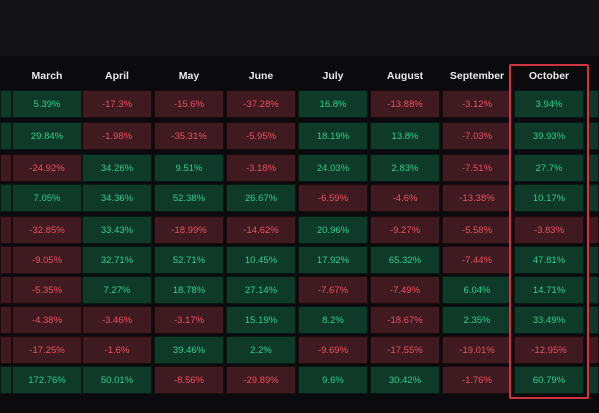 The width and height of the screenshot is (599, 413). What do you see at coordinates (549, 136) in the screenshot?
I see `return-cell-october: 39.93%` at bounding box center [549, 136].